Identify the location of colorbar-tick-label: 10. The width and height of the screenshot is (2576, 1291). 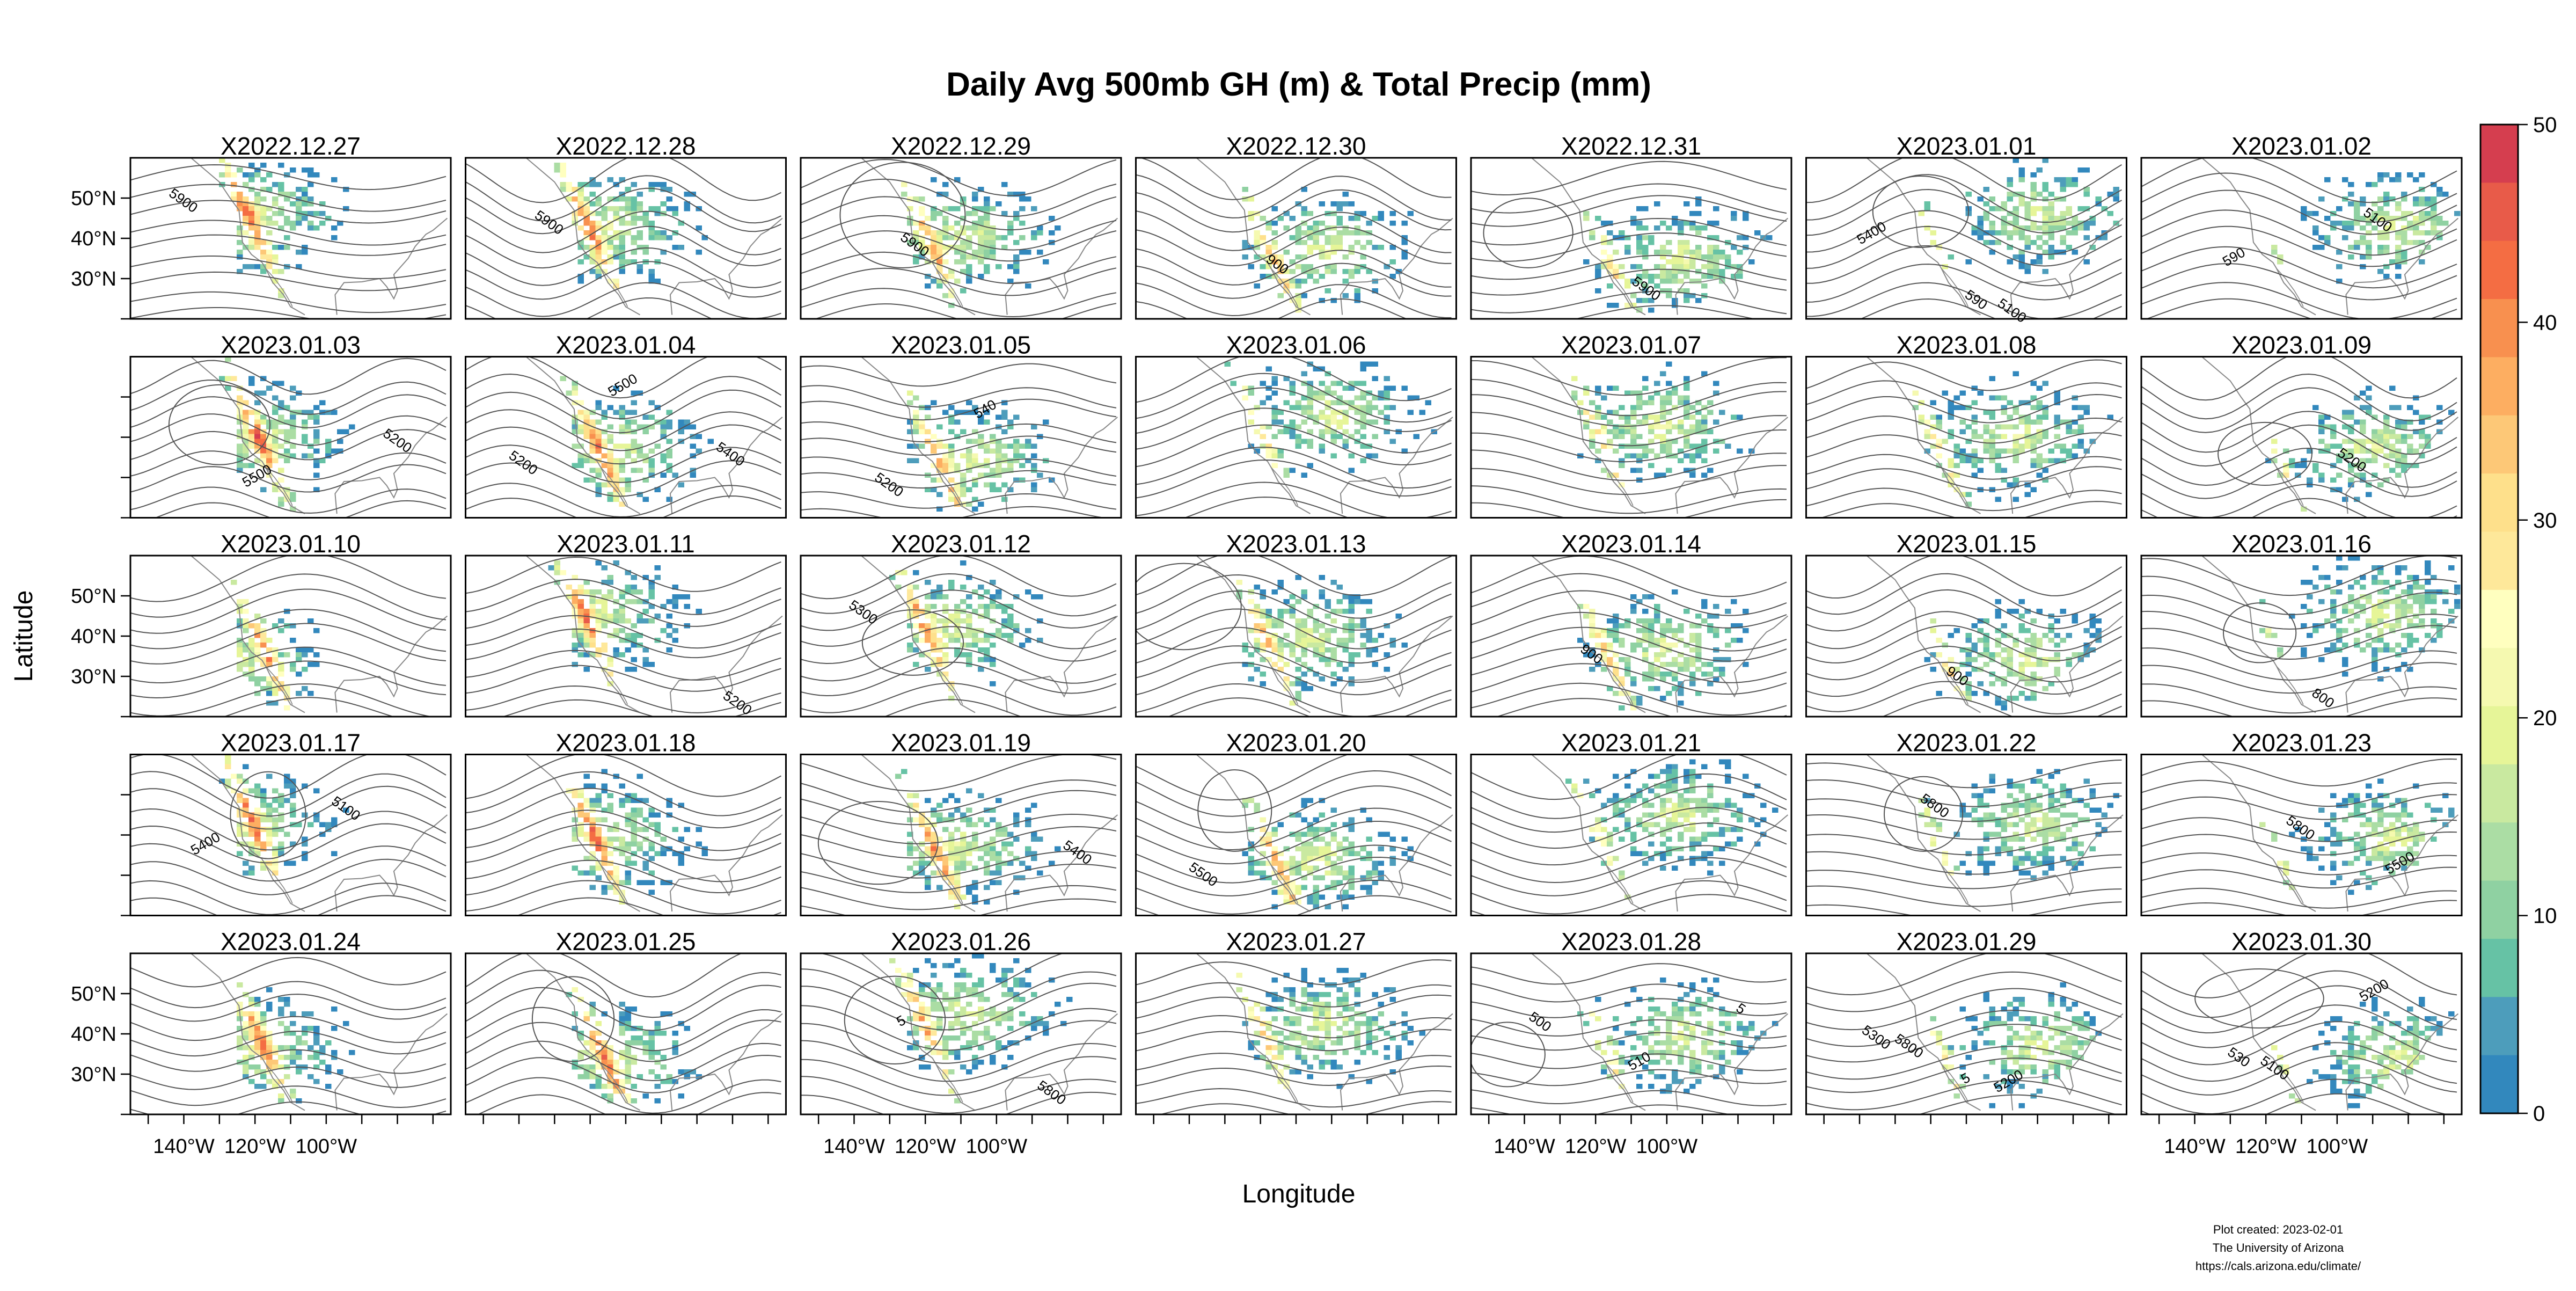
(2545, 916).